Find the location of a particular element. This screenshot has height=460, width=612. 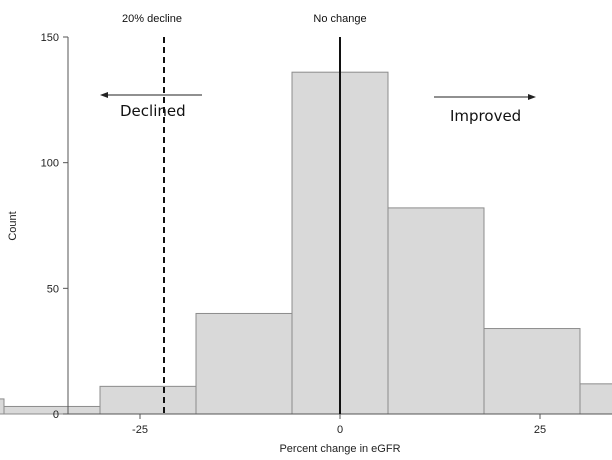

y-tick-label: 100 is located at coordinates (50, 164).